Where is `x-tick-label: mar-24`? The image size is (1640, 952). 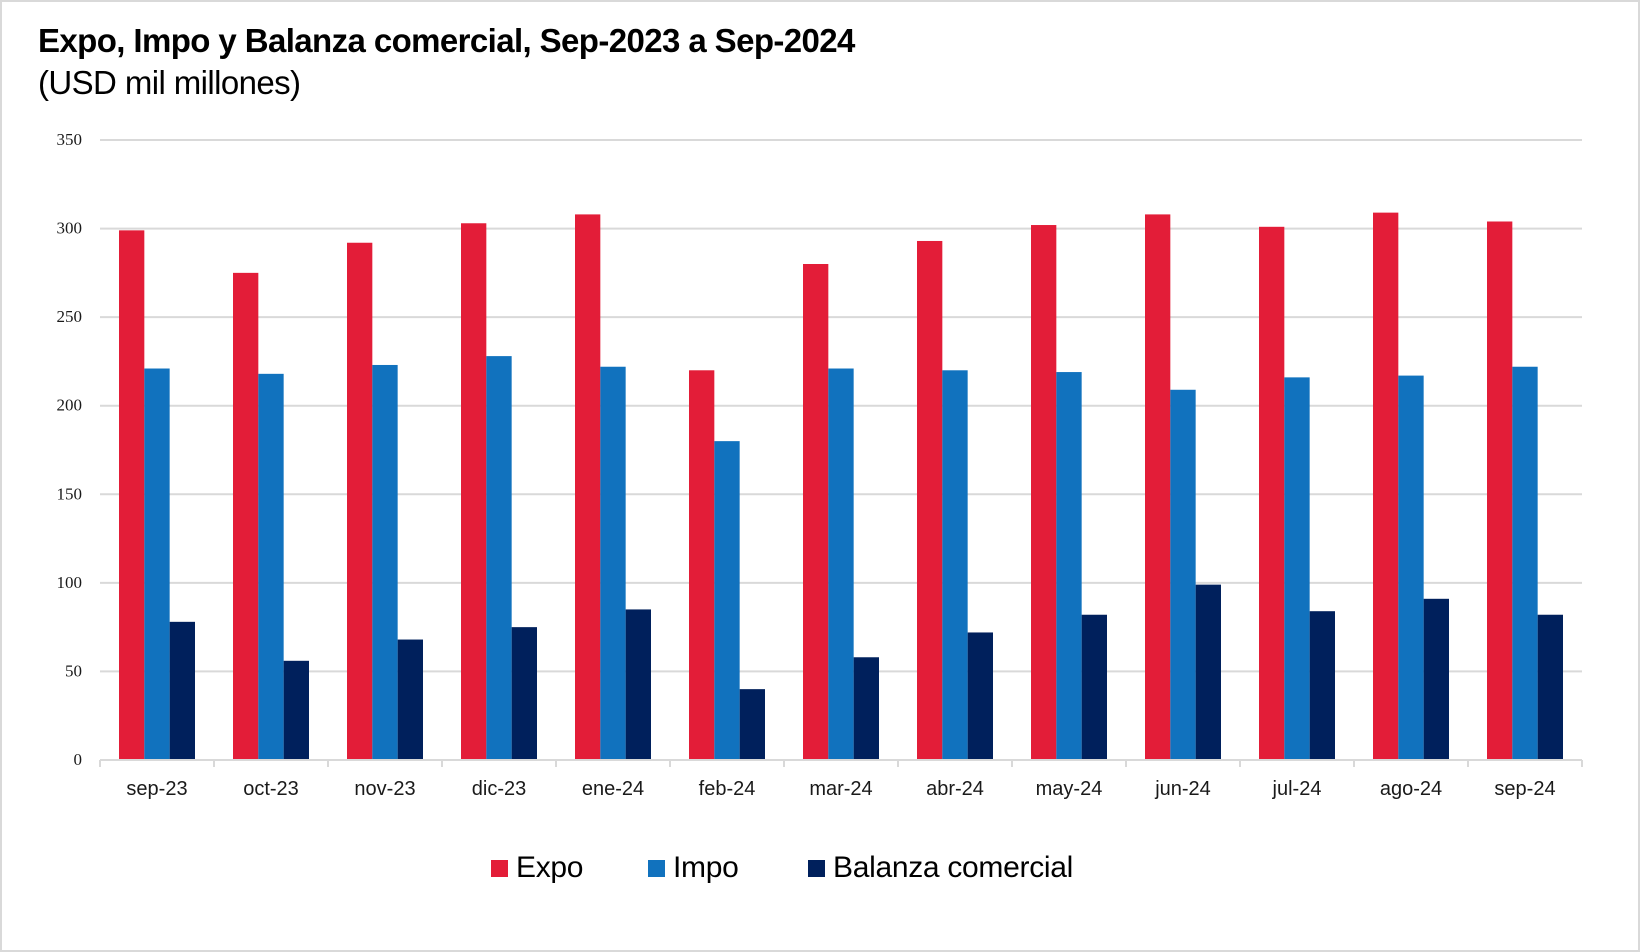
x-tick-label: mar-24 is located at coordinates (840, 789).